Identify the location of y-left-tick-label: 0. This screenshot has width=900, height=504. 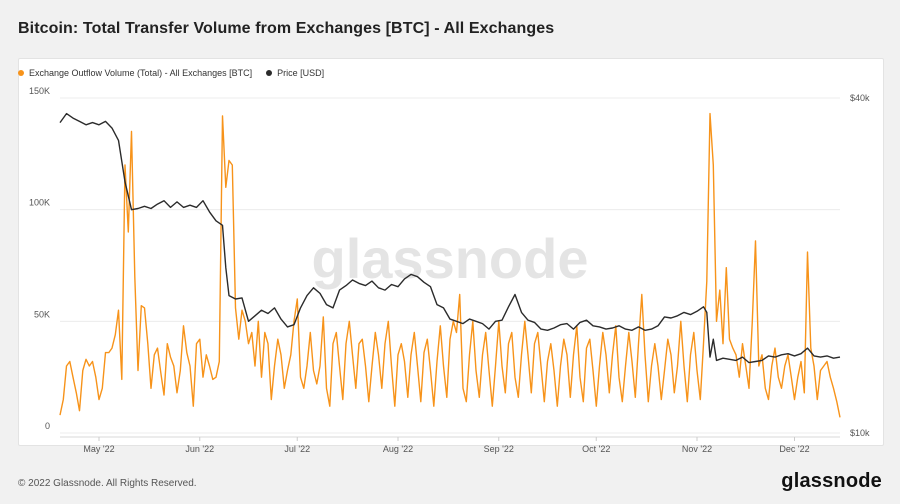
(47, 426).